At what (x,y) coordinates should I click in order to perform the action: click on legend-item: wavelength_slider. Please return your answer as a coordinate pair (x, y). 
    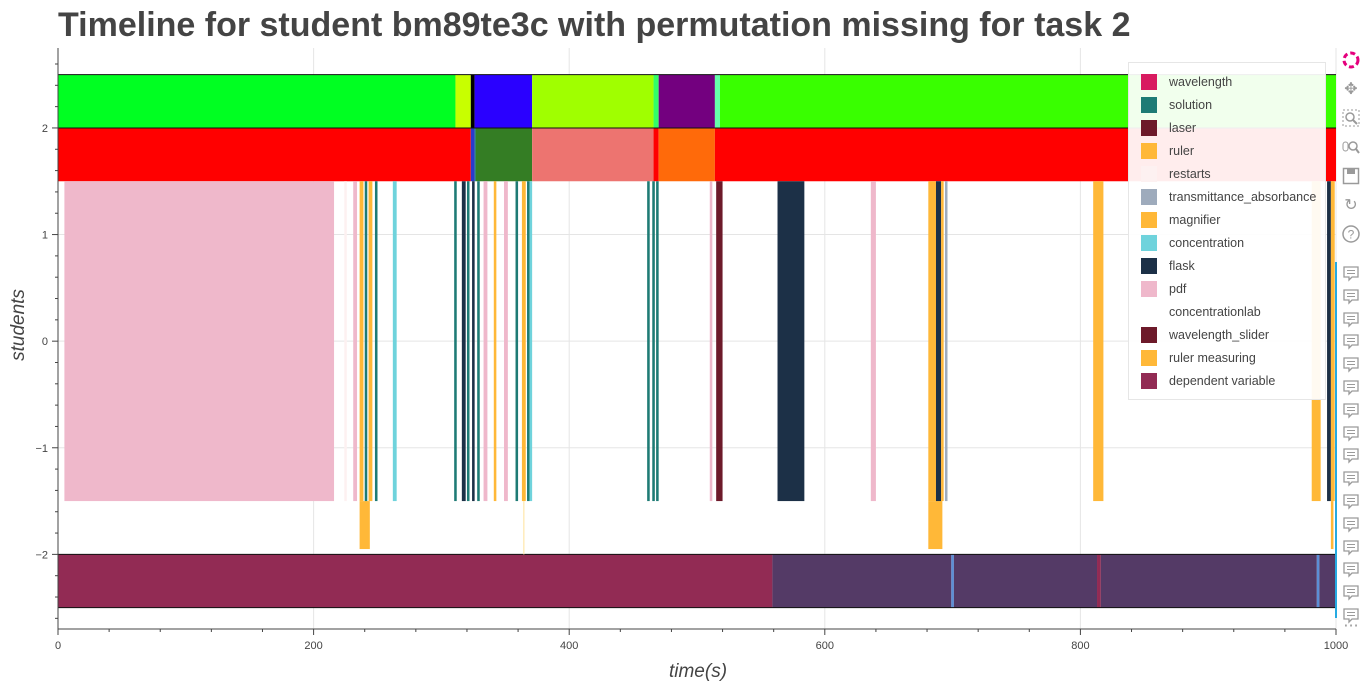
    Looking at the image, I should click on (1233, 334).